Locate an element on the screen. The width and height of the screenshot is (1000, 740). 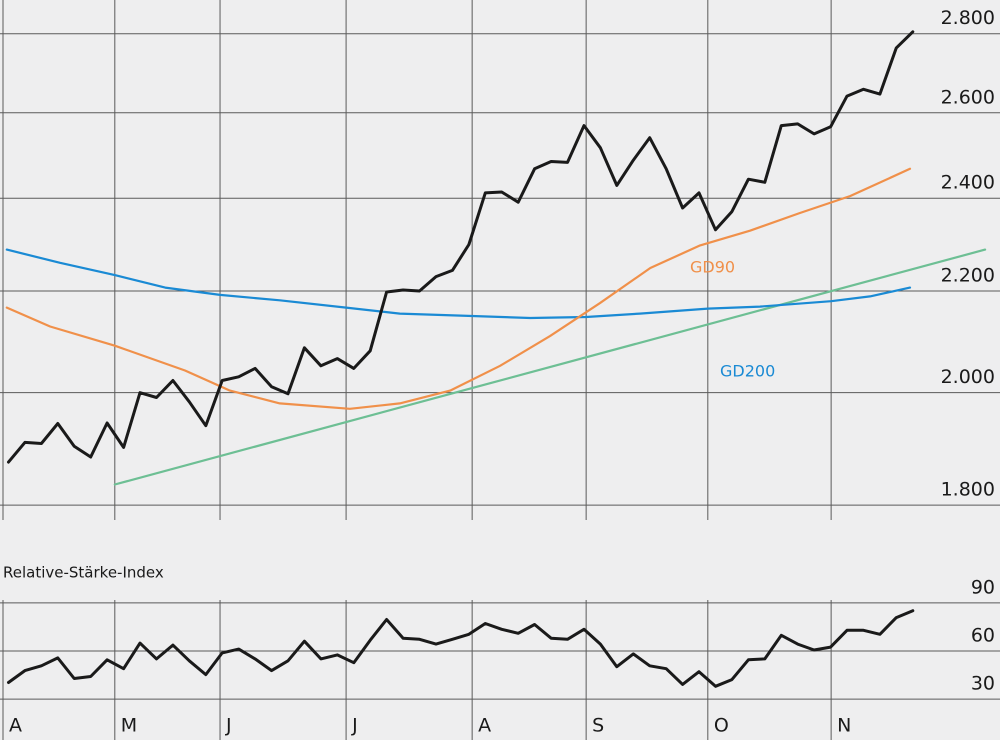
y-tick-label: 2.400 is located at coordinates (968, 183).